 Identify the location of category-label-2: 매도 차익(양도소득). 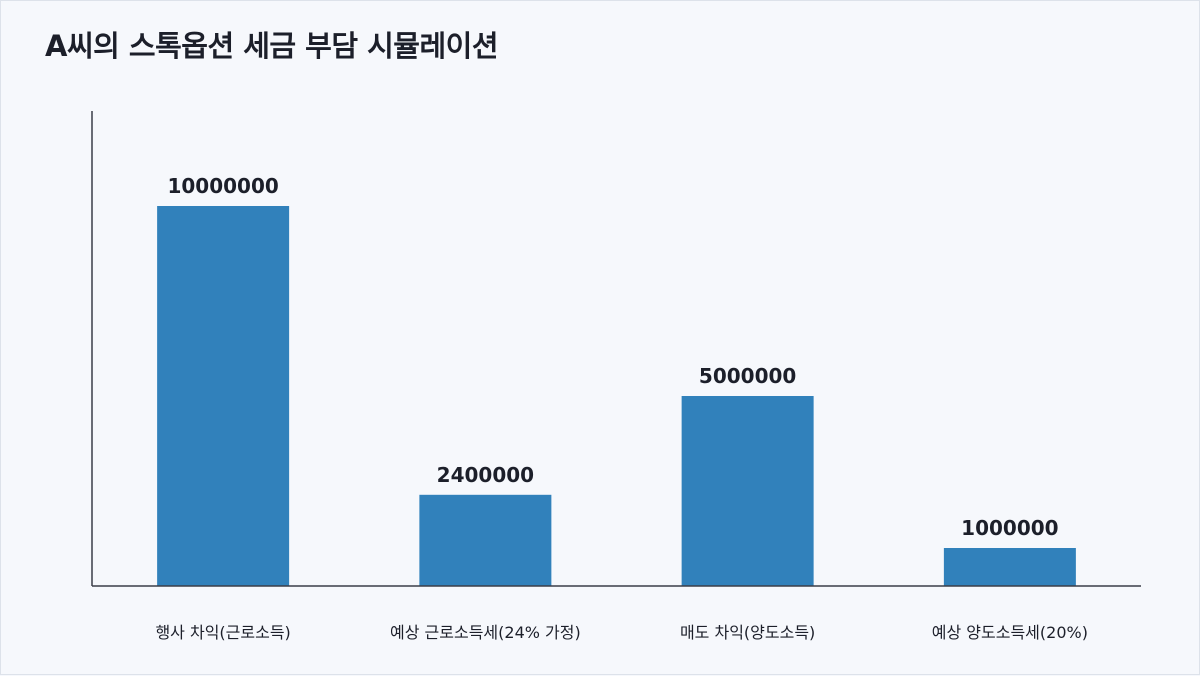
(747, 632).